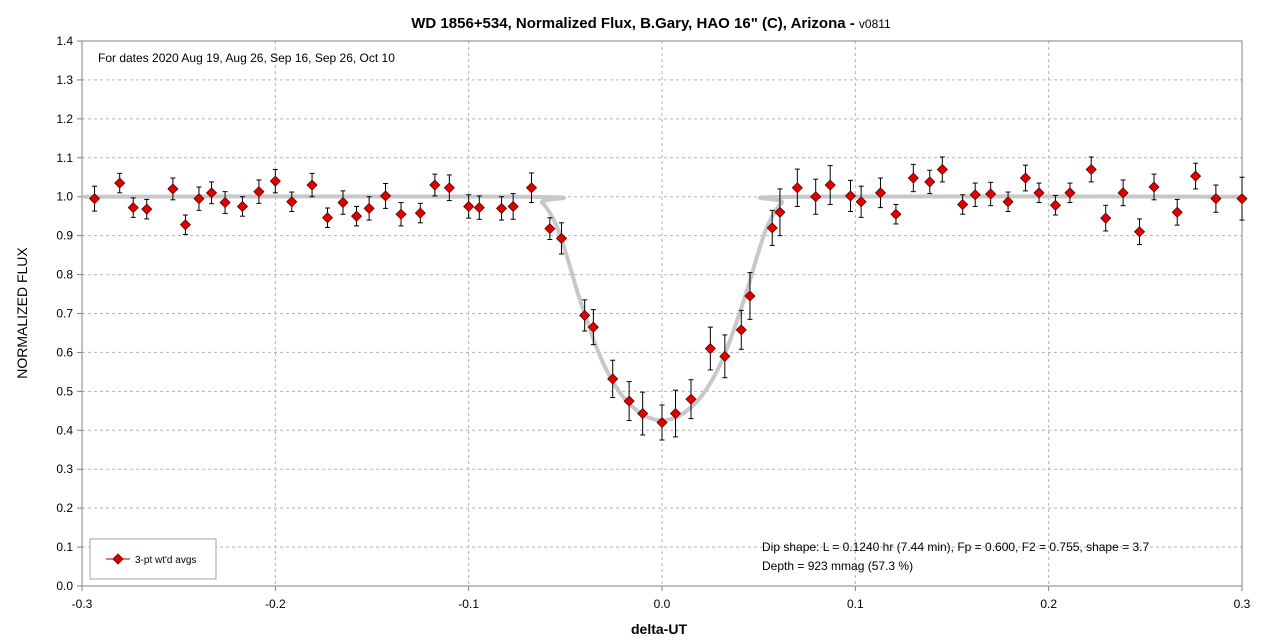 This screenshot has width=1262, height=642. What do you see at coordinates (662, 604) in the screenshot?
I see `x-tick-label: 0.0` at bounding box center [662, 604].